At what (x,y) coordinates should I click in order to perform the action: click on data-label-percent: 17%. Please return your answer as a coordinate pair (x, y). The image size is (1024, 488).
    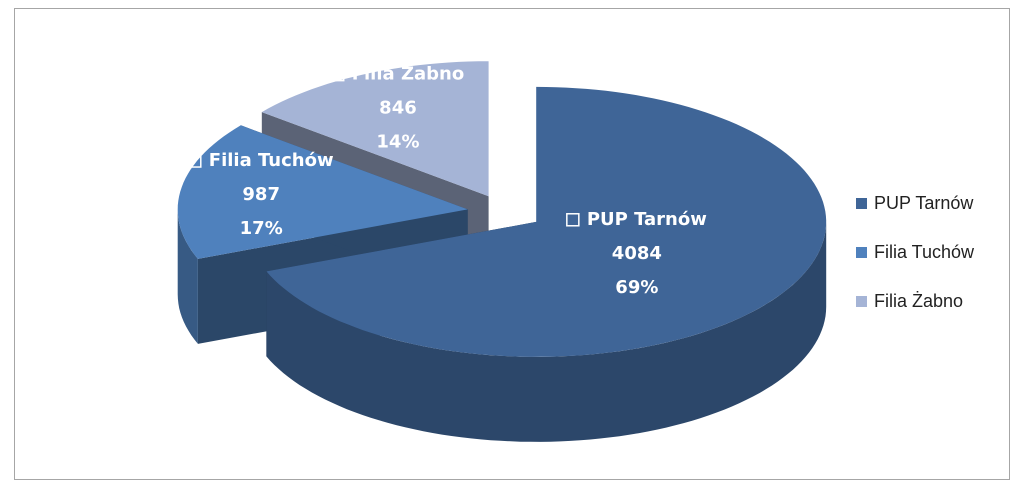
    Looking at the image, I should click on (261, 228).